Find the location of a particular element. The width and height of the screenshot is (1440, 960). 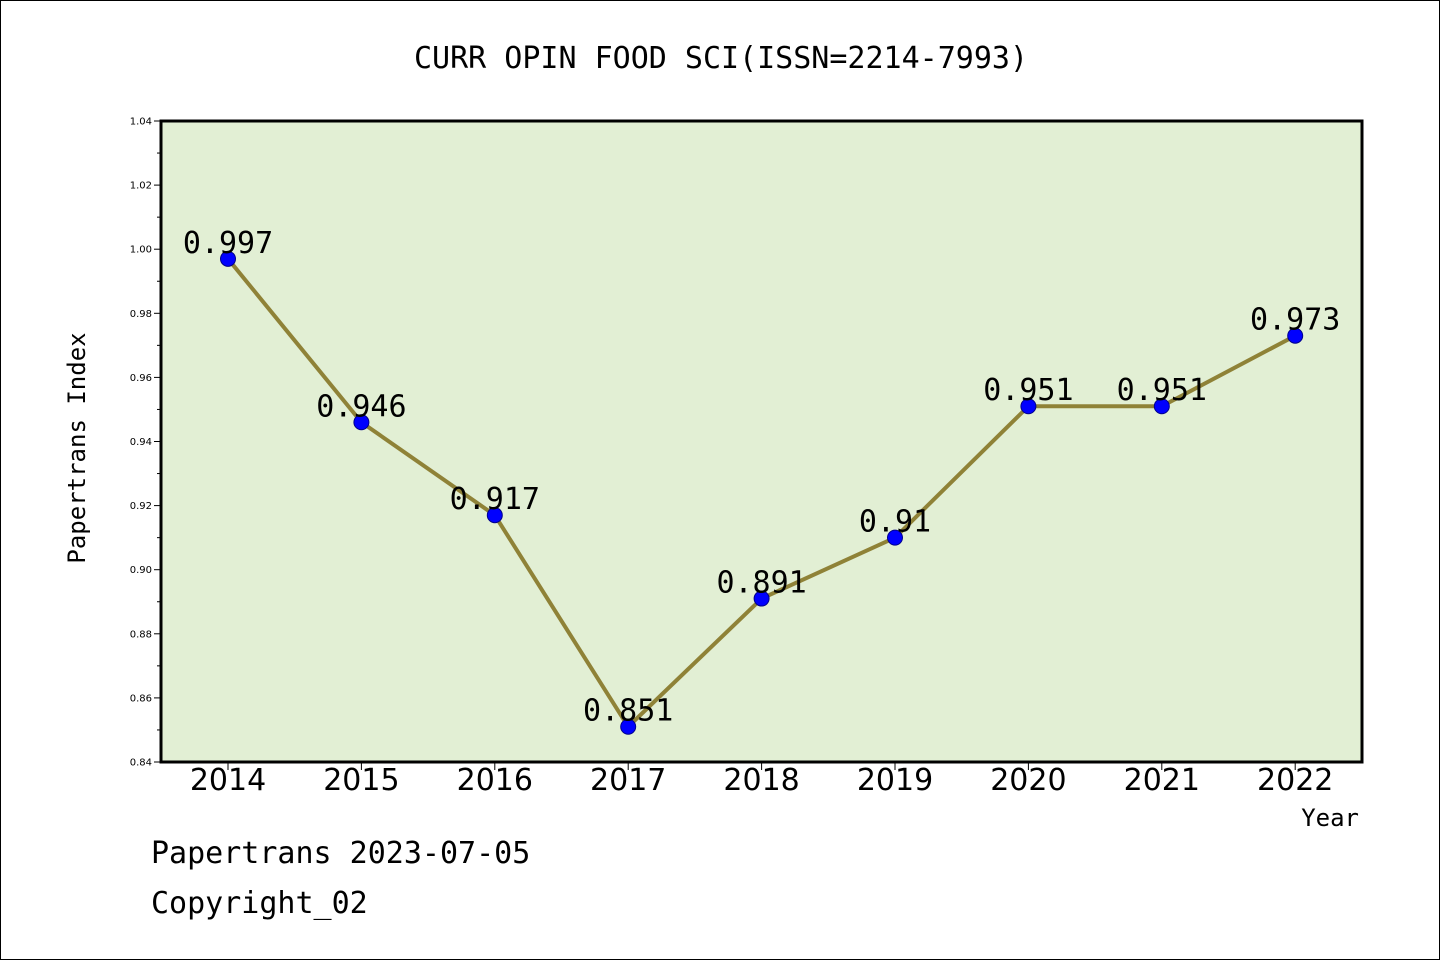

x-tick-label: 2021 is located at coordinates (1162, 780).